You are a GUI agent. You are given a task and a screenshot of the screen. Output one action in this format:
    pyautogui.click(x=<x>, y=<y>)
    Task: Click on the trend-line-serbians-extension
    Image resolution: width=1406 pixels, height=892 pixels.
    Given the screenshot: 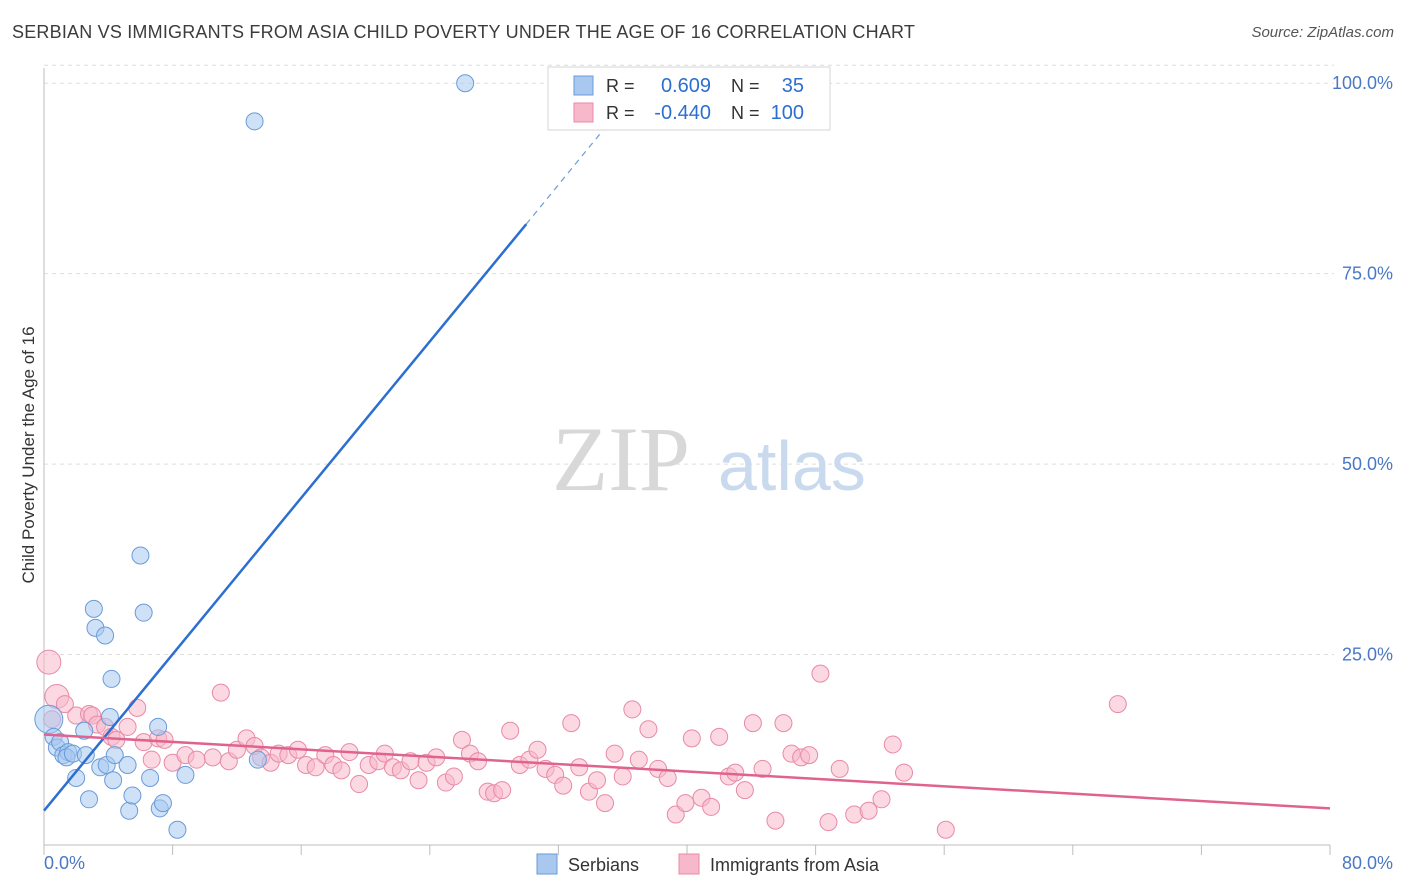 What is the action you would take?
    pyautogui.click(x=574, y=165)
    